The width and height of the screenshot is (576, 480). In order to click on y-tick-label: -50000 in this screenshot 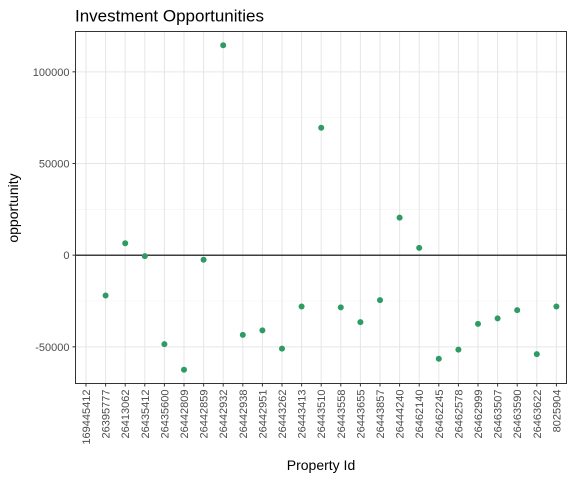, I will do `click(52, 348)`.